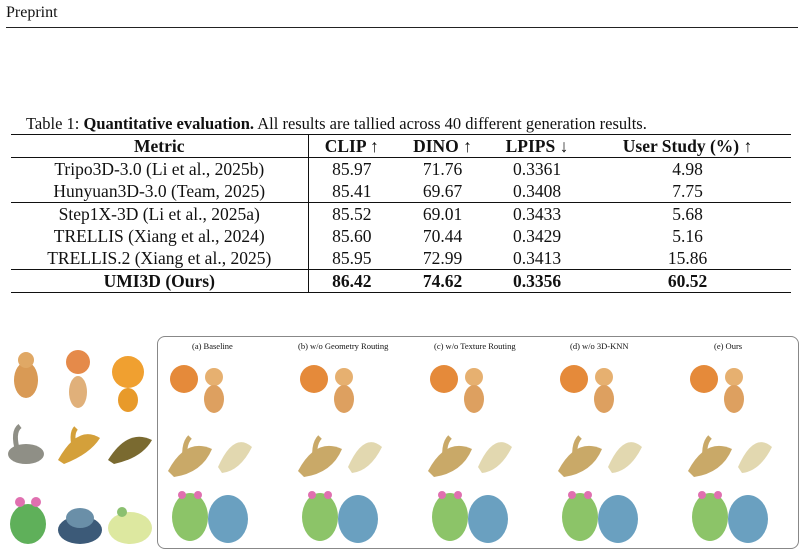 The height and width of the screenshot is (557, 804). What do you see at coordinates (687, 281) in the screenshot?
I see `user-study-value: 60.52` at bounding box center [687, 281].